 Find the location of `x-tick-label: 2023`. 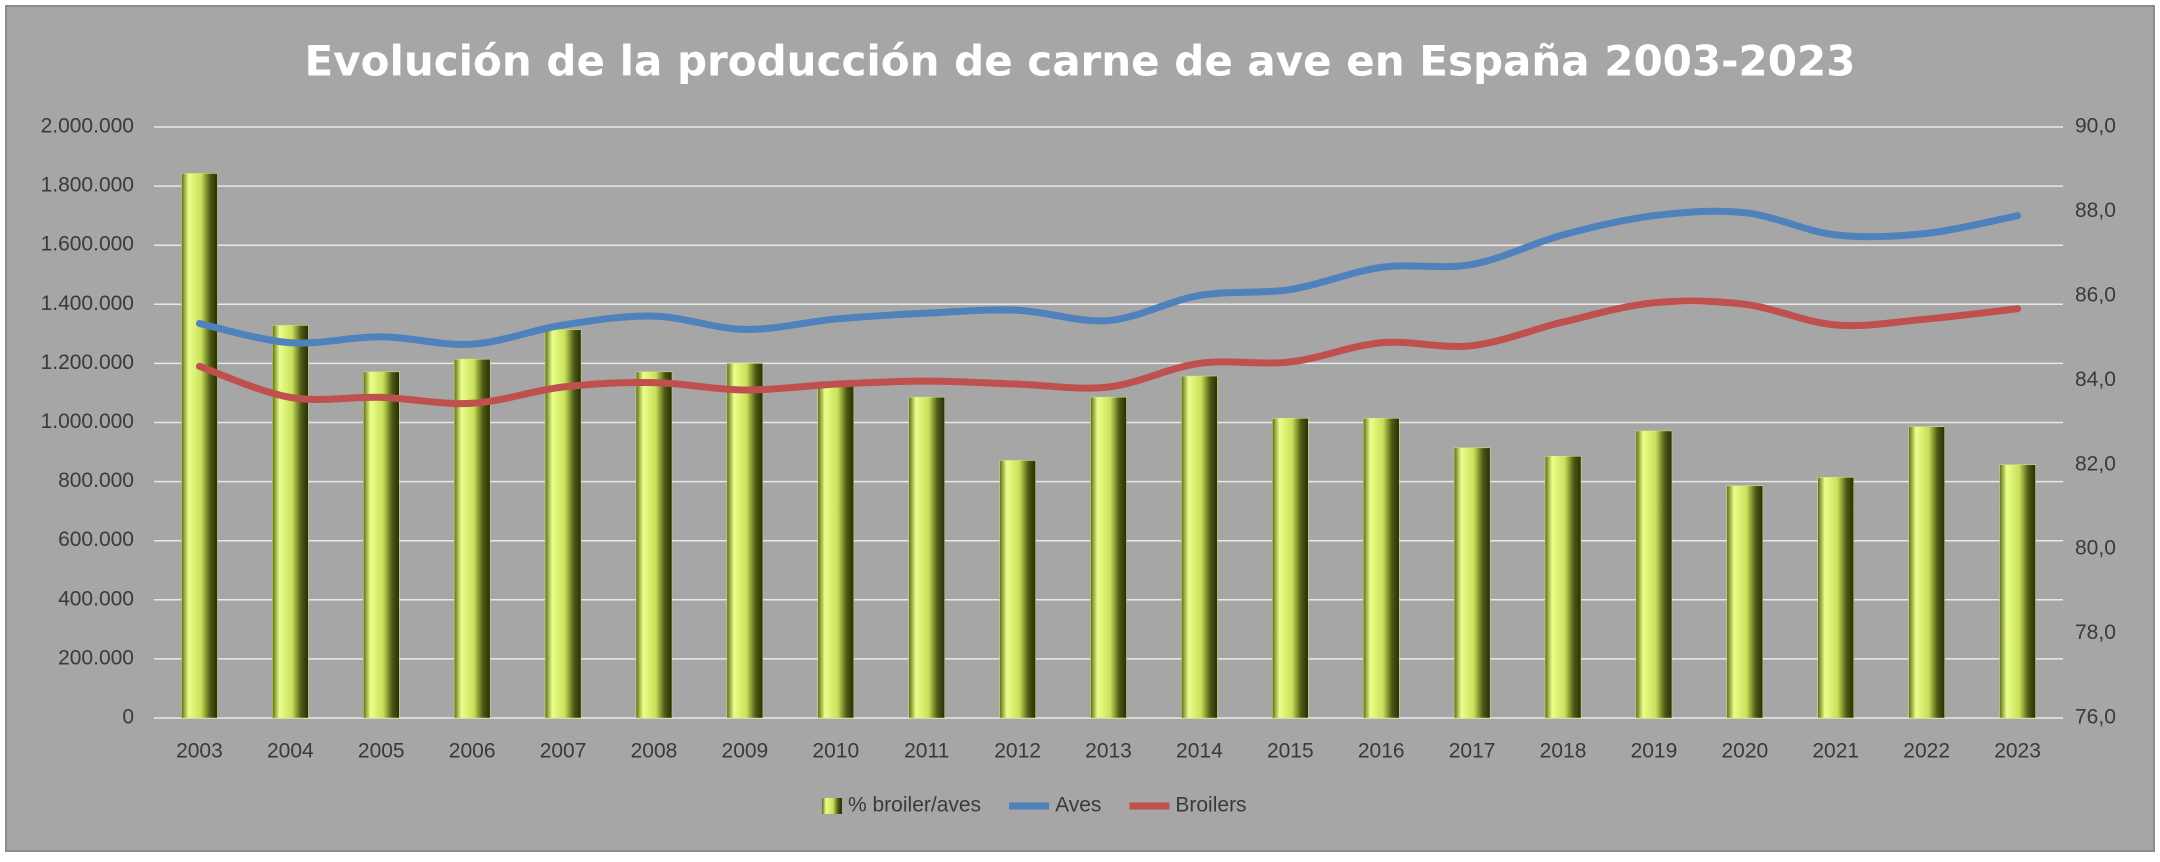

x-tick-label: 2023 is located at coordinates (2017, 751).